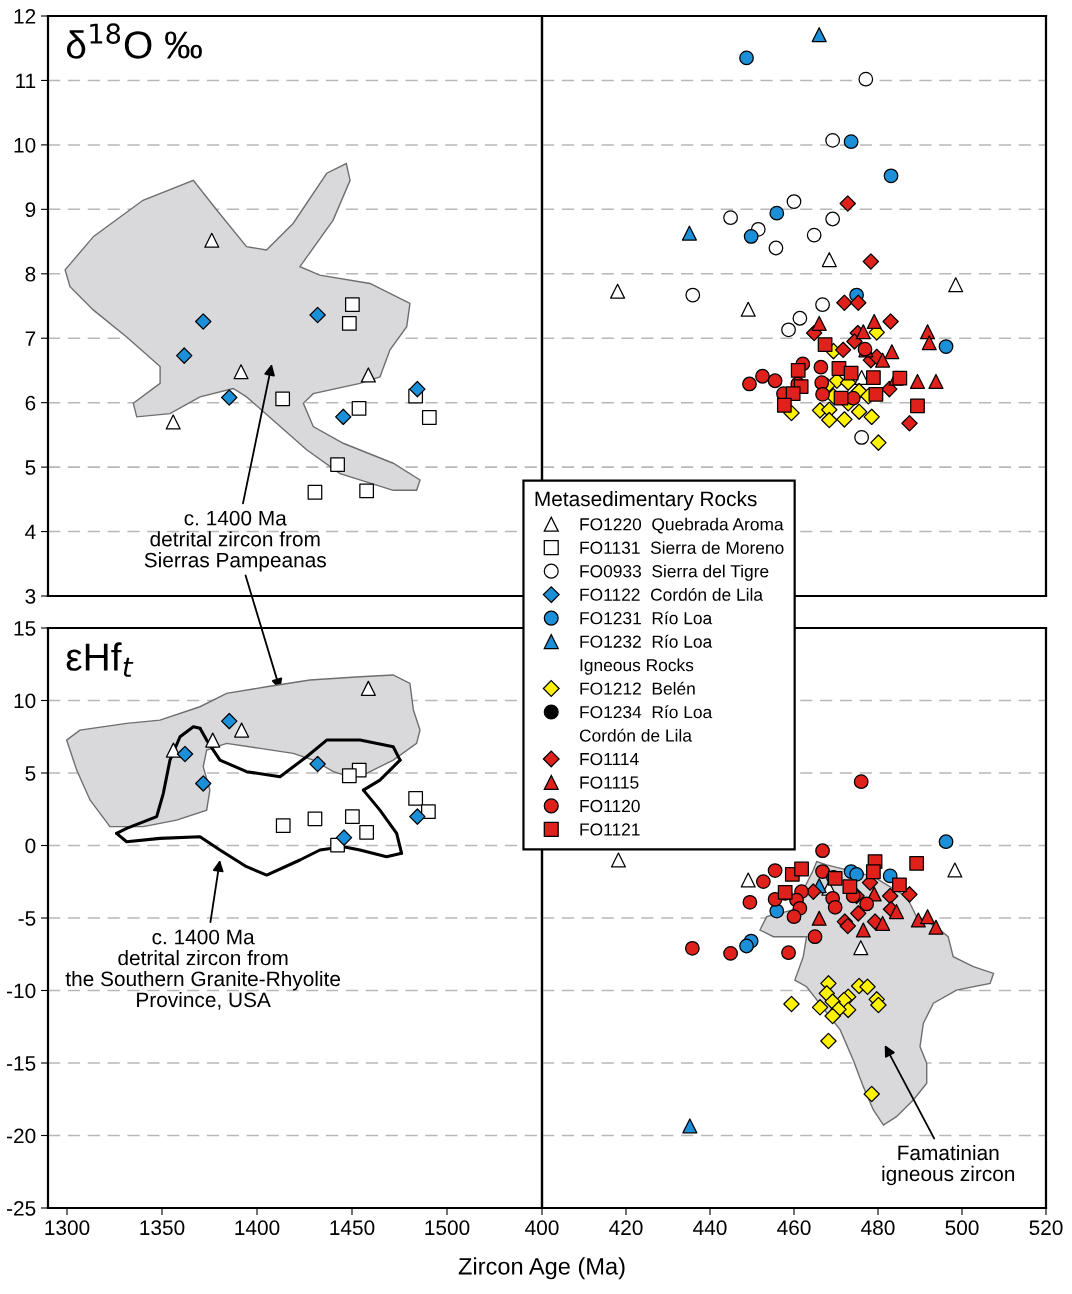 The height and width of the screenshot is (1294, 1072). What do you see at coordinates (637, 688) in the screenshot?
I see `legend-label: FO1212 Belén` at bounding box center [637, 688].